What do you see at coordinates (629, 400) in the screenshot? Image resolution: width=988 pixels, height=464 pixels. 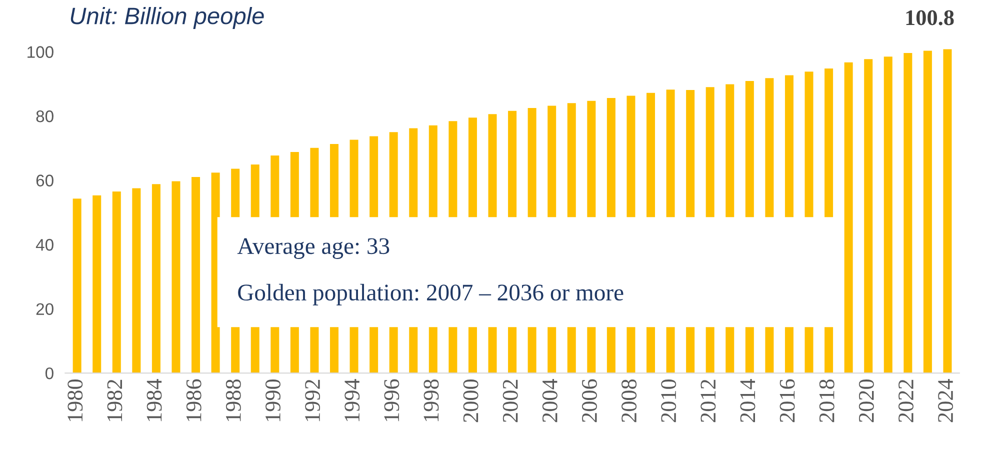 I see `x-tick-label: 2008` at bounding box center [629, 400].